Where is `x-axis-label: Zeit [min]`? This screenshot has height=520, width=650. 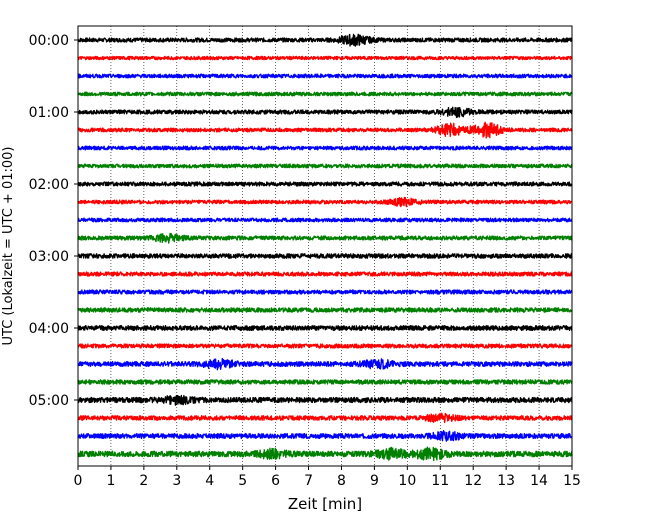 x-axis-label: Zeit [min] is located at coordinates (325, 504).